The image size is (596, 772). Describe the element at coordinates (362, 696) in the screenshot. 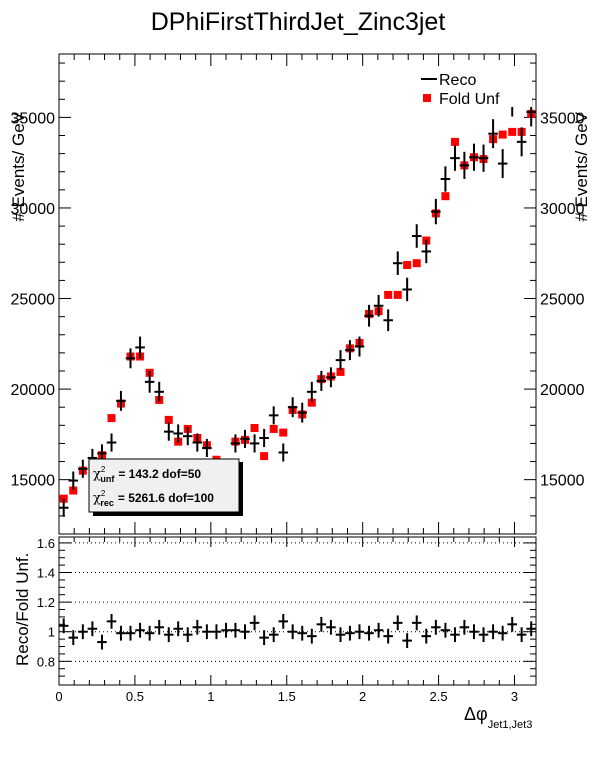

I see `bottom-x-tick-label: 2` at that location.